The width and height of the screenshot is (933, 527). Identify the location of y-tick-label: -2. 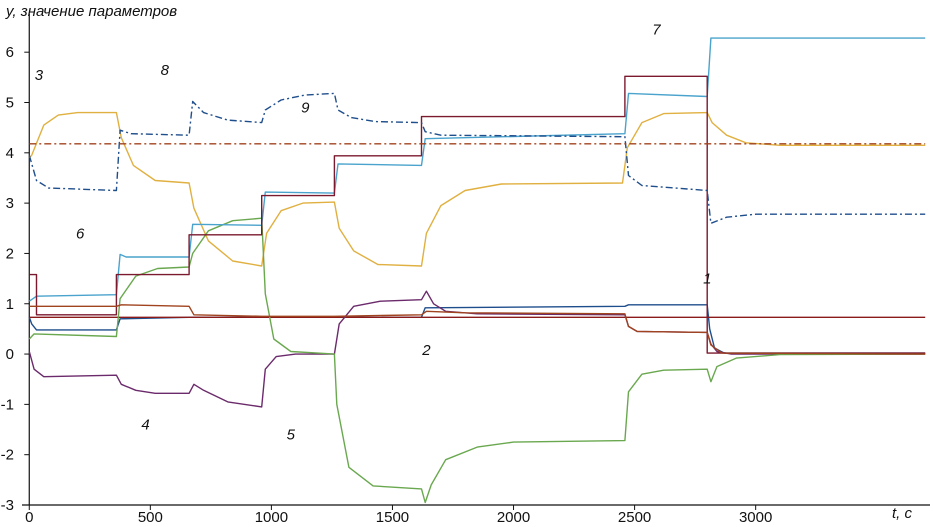
(7, 455).